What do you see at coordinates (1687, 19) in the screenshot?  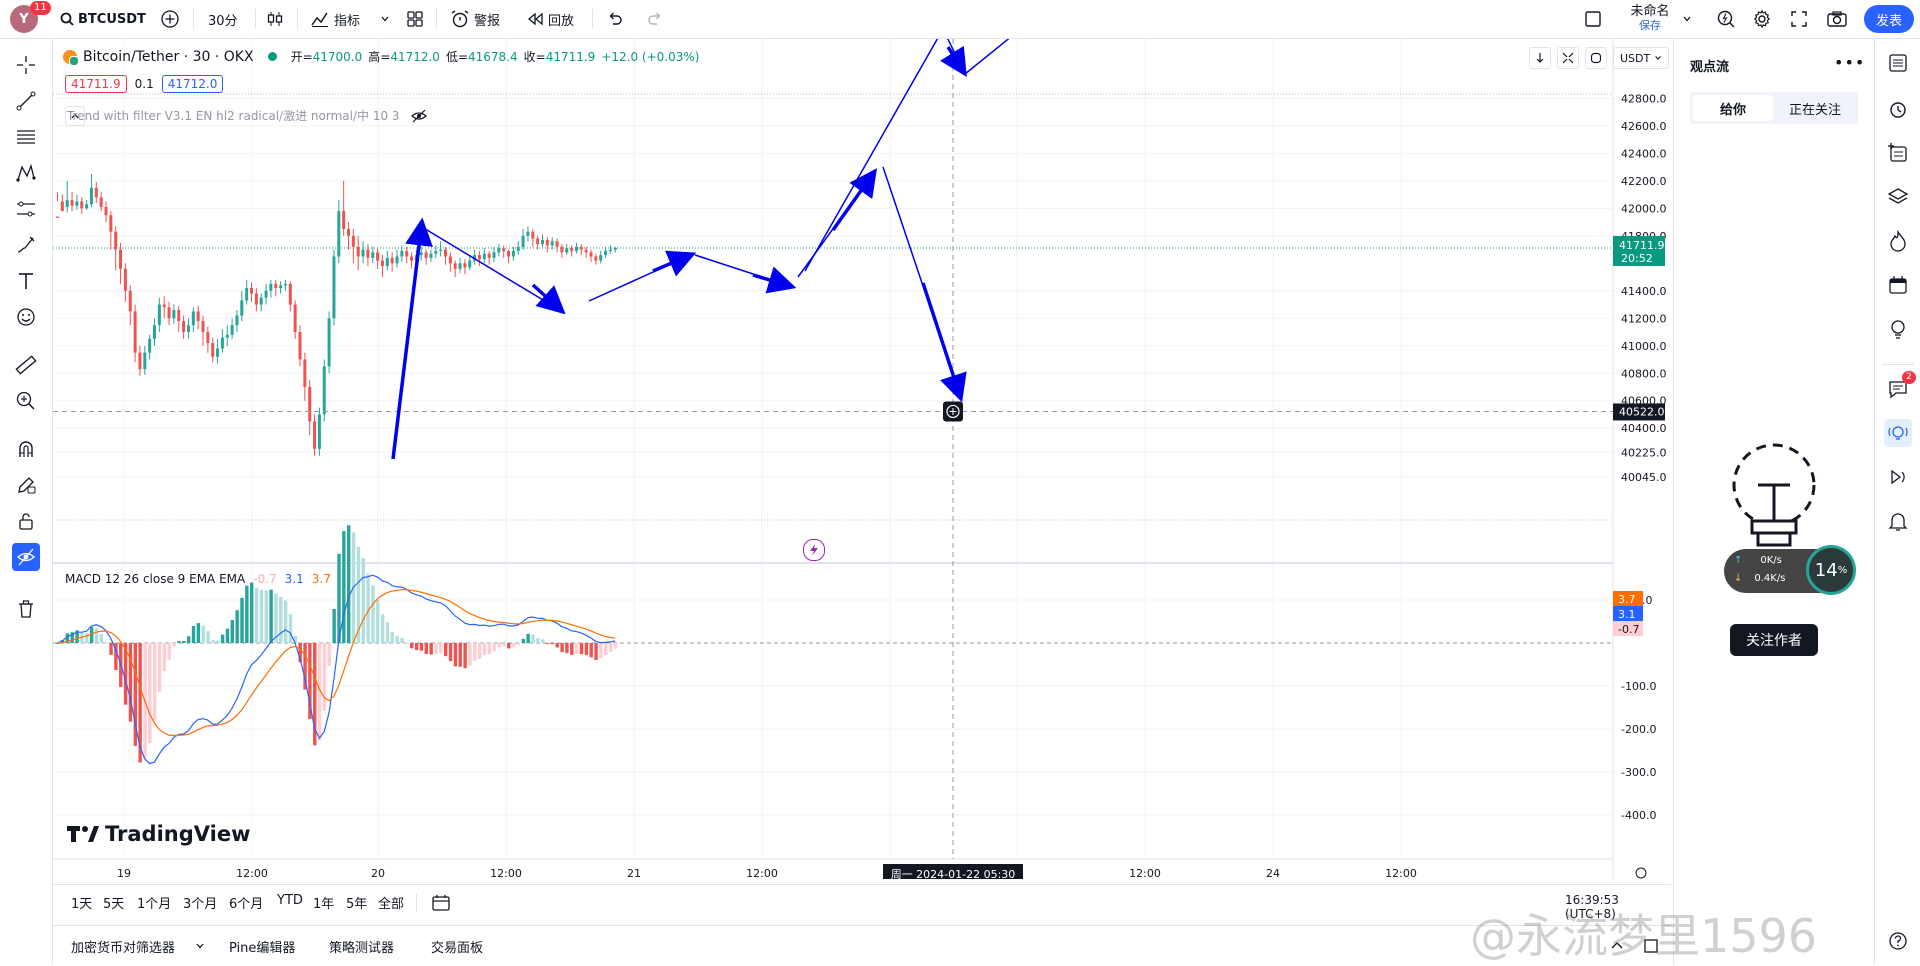 I see `layout-dropdown` at bounding box center [1687, 19].